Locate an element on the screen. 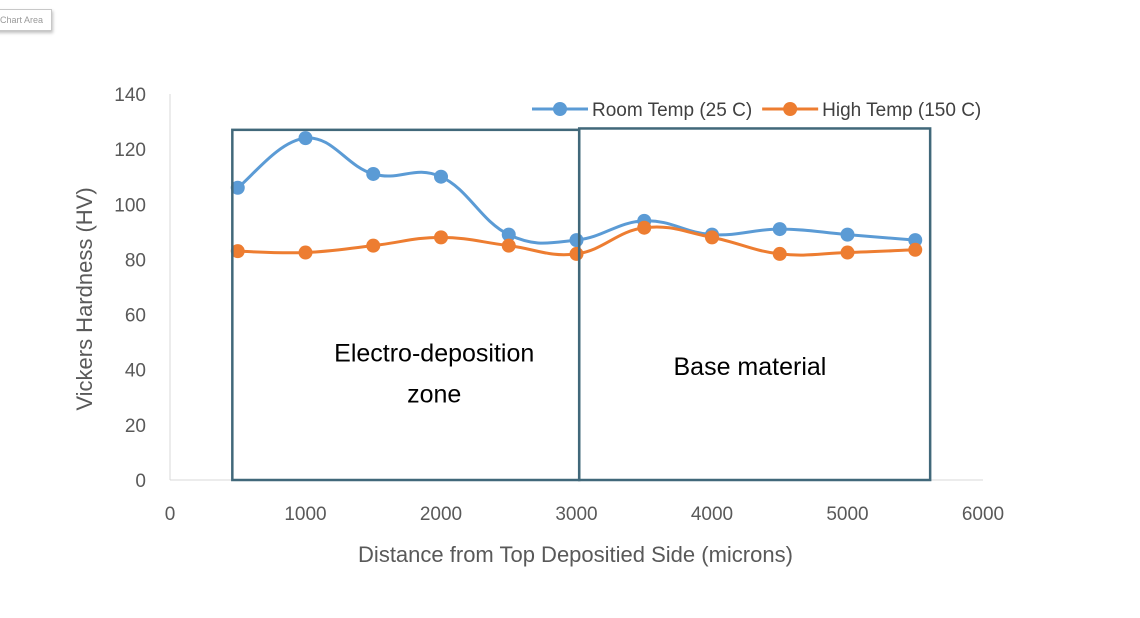 The width and height of the screenshot is (1140, 618). series-layer is located at coordinates (576, 196).